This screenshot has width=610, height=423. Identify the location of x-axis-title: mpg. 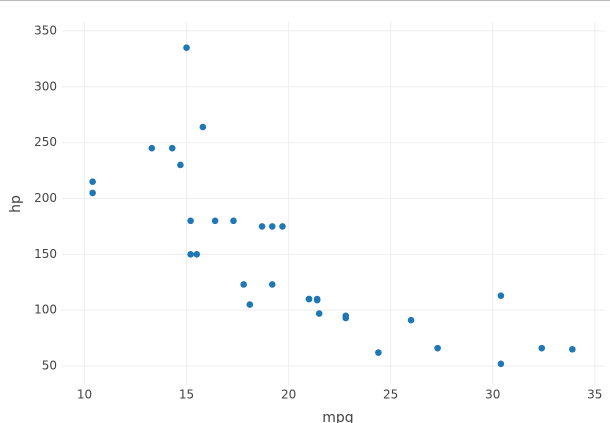
(337, 416).